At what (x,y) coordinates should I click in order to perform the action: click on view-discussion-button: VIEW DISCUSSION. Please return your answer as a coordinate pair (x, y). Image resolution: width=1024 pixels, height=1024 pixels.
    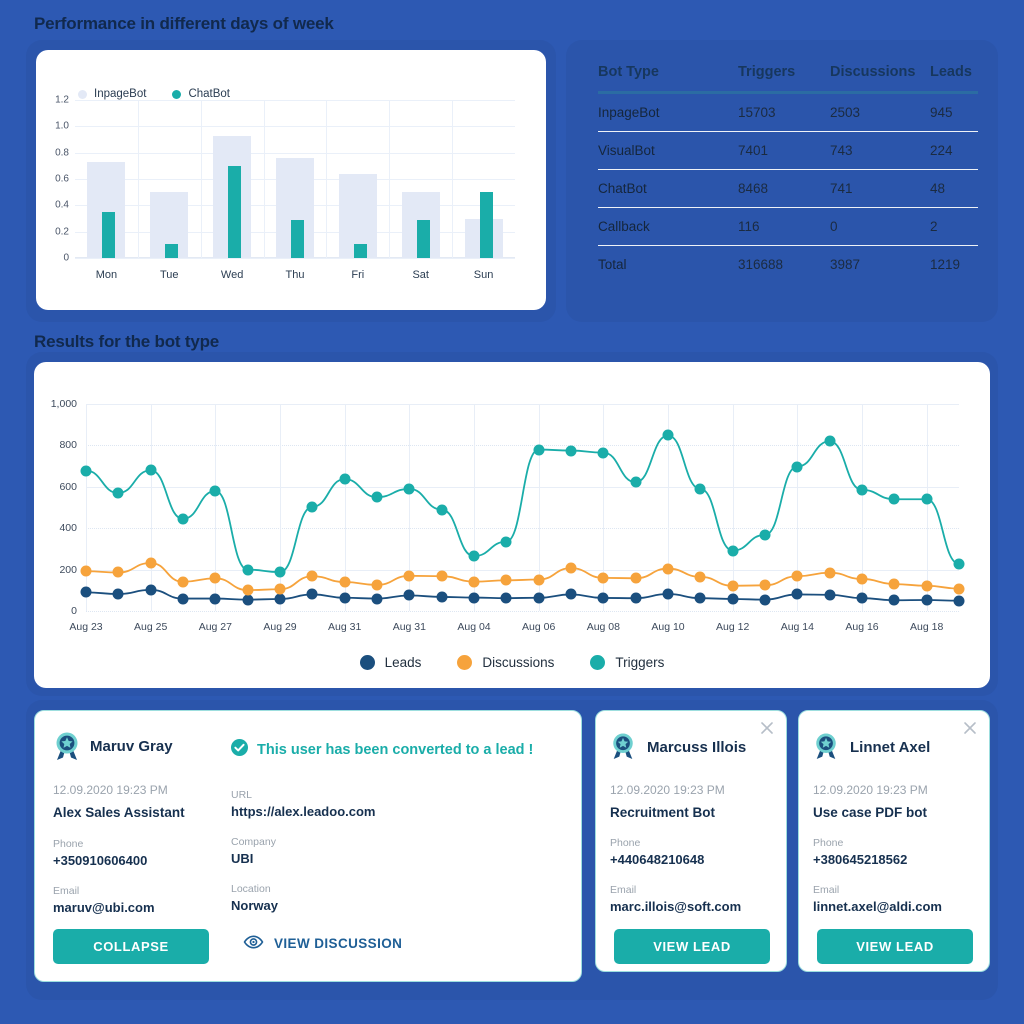
    Looking at the image, I should click on (322, 943).